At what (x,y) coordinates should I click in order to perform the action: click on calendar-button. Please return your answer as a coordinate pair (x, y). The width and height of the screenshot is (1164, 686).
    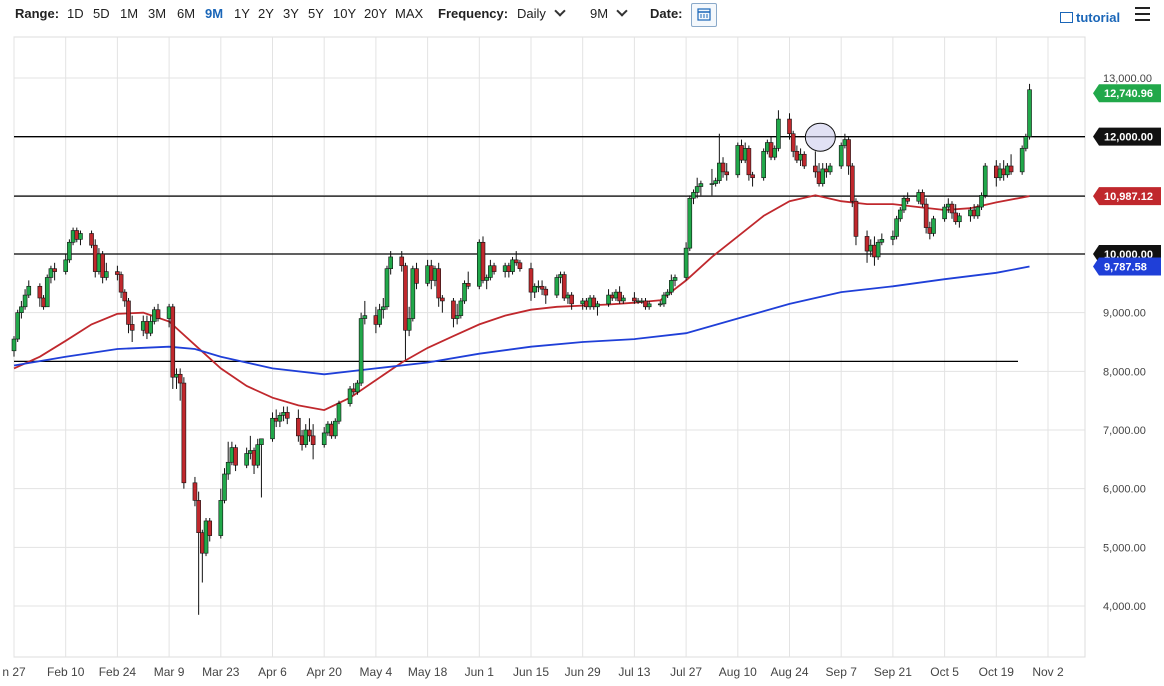
    Looking at the image, I should click on (704, 15).